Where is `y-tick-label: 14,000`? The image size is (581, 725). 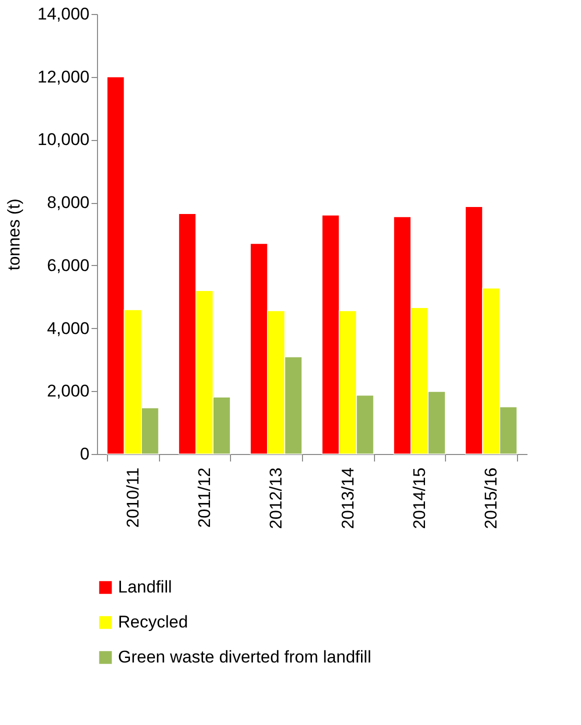 y-tick-label: 14,000 is located at coordinates (64, 14).